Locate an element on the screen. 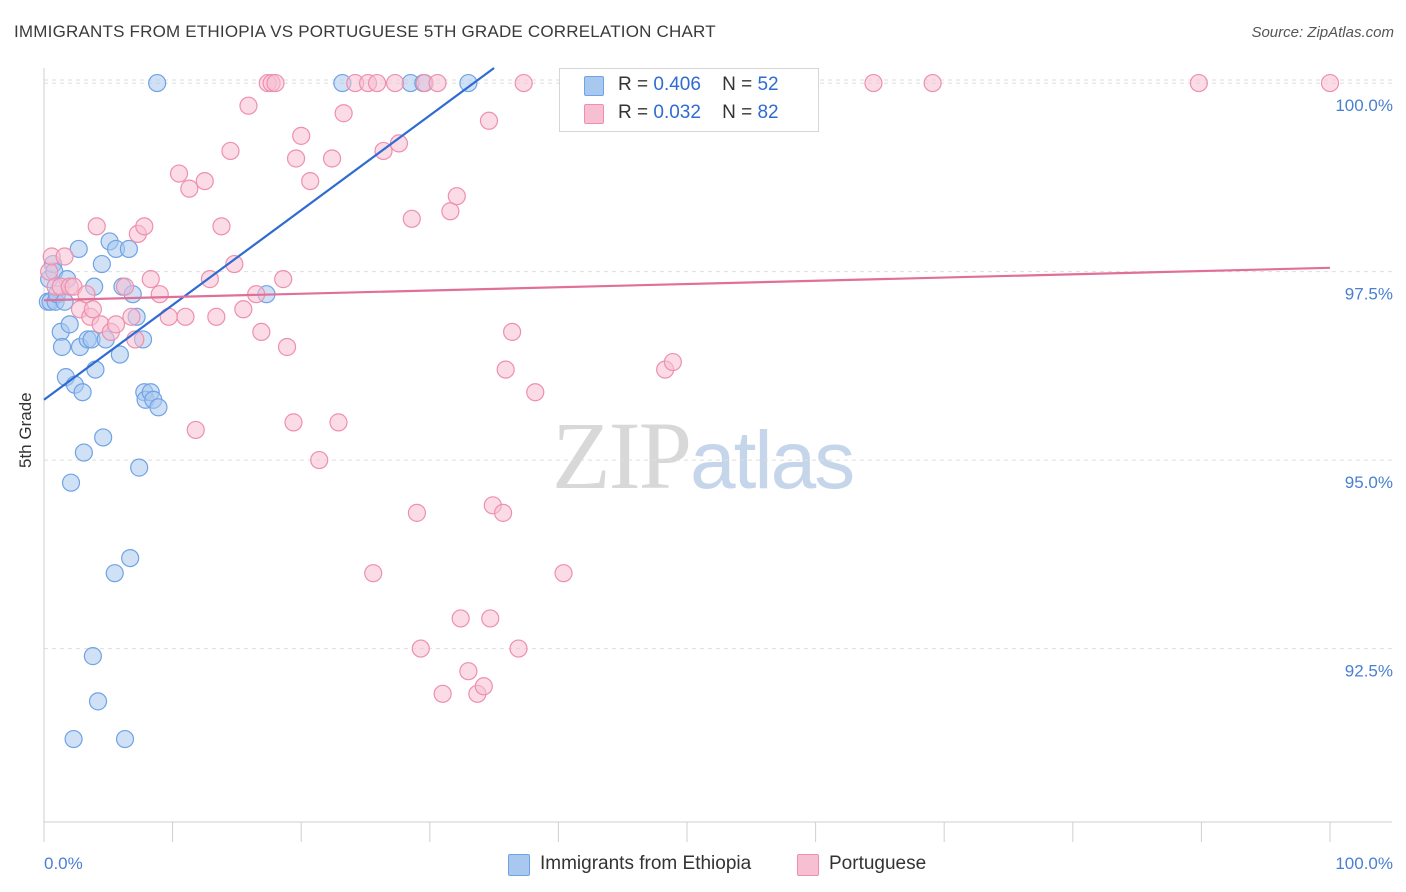 This screenshot has height=892, width=1406. stats-r-value: 0.032 is located at coordinates (677, 112).